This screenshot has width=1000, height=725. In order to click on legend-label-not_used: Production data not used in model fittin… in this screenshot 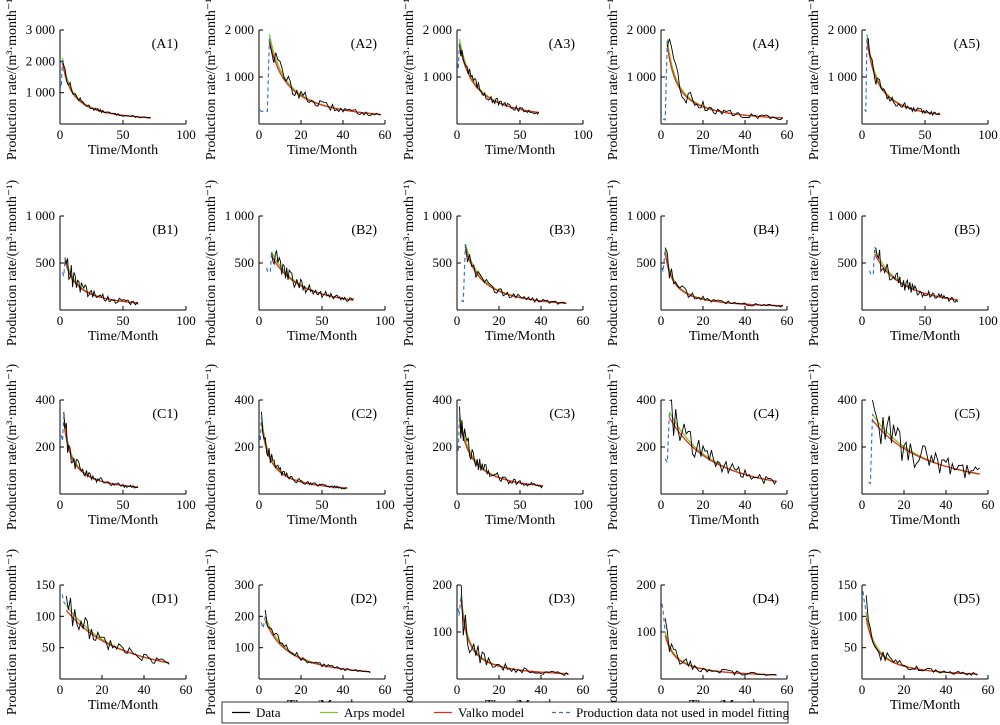, I will do `click(683, 712)`.